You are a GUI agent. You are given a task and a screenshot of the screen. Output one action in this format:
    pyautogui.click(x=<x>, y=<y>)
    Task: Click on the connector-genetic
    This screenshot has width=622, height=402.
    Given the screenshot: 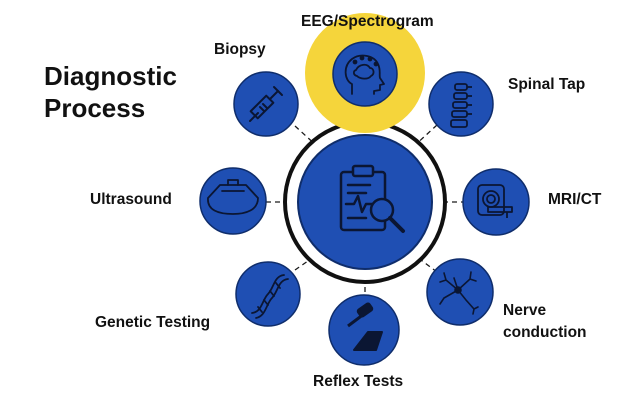 What is the action you would take?
    pyautogui.click(x=306, y=262)
    